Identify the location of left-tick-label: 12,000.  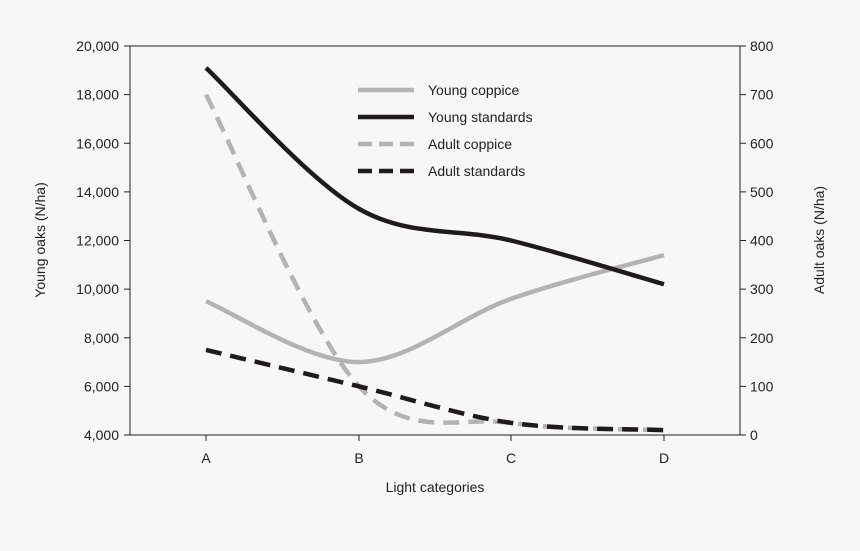
(97, 241).